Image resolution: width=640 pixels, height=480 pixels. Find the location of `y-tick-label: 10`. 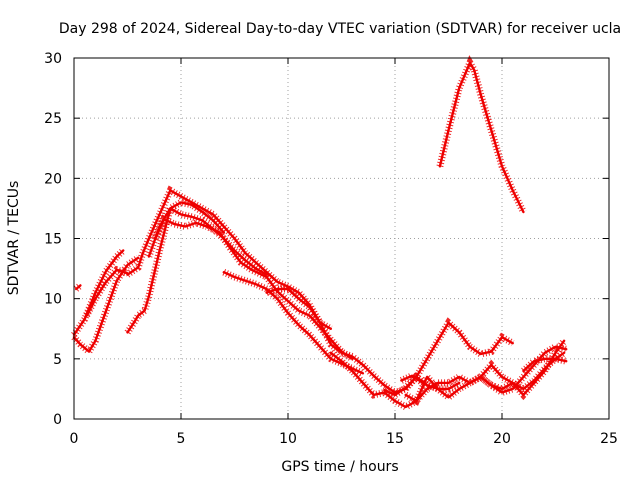

y-tick-label: 10 is located at coordinates (53, 300).